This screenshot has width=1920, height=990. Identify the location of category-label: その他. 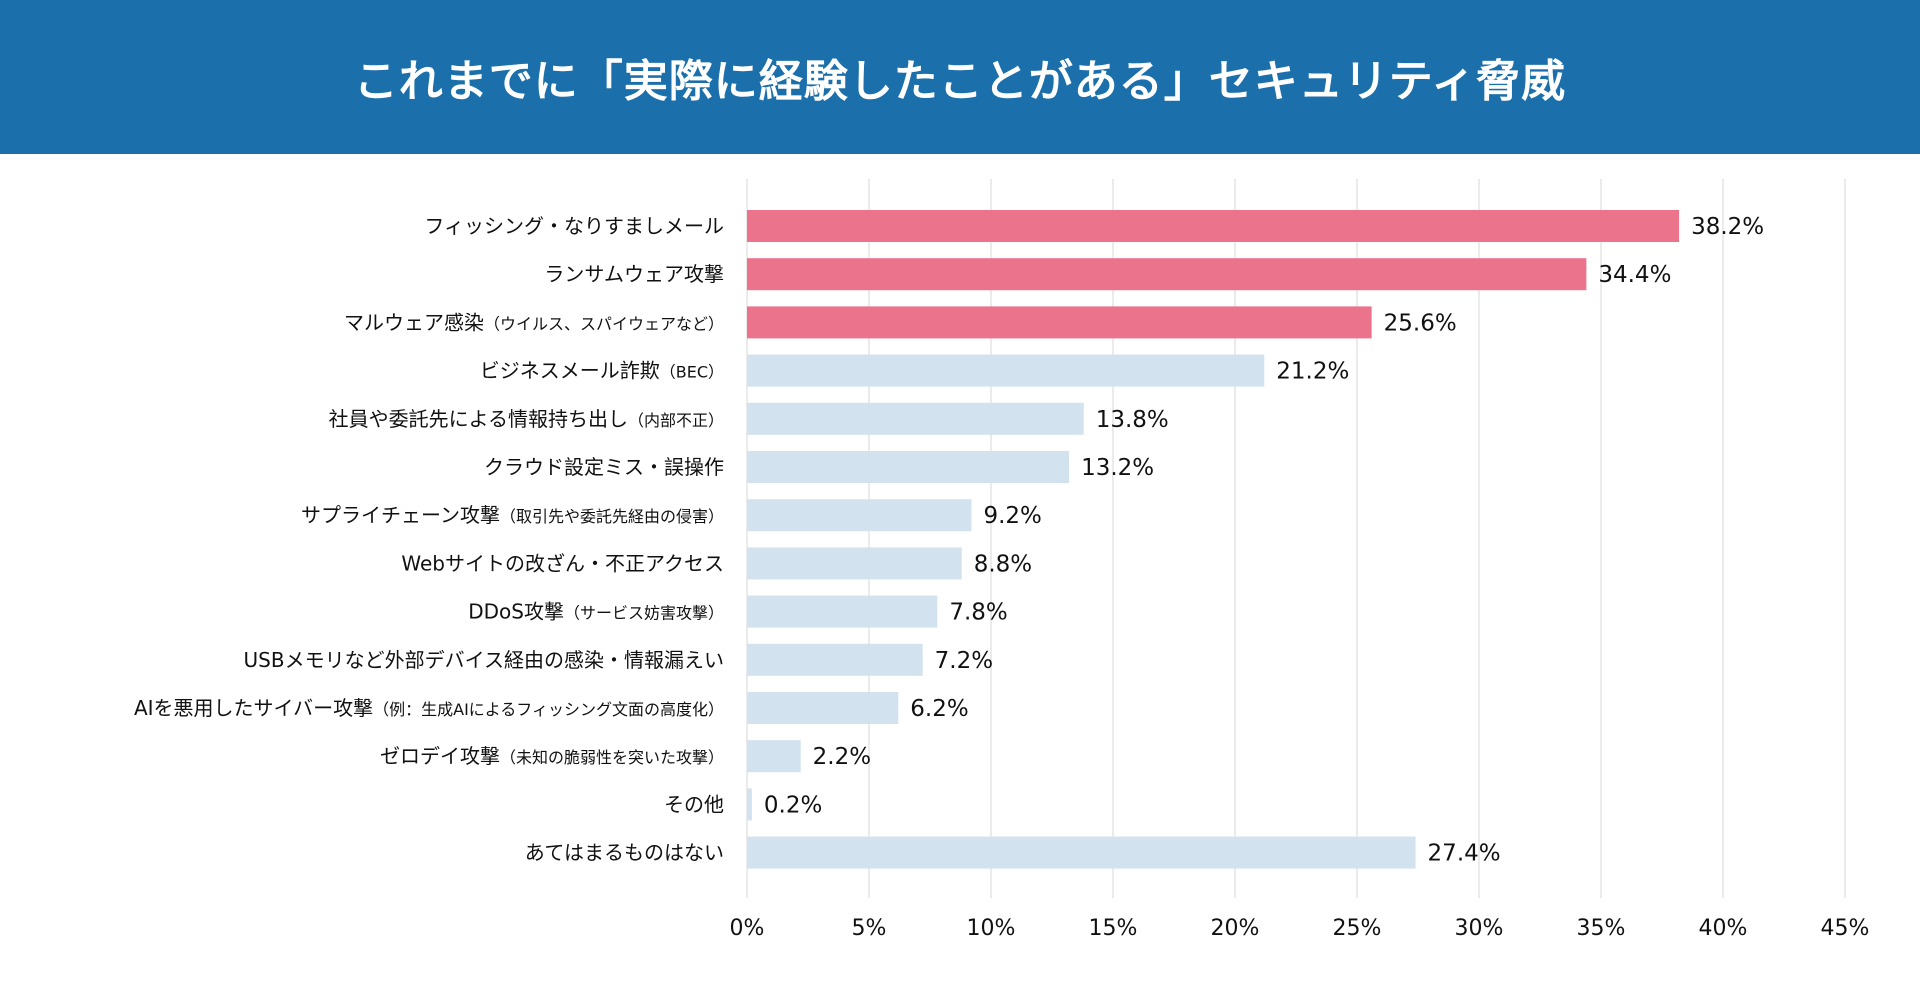
(694, 804).